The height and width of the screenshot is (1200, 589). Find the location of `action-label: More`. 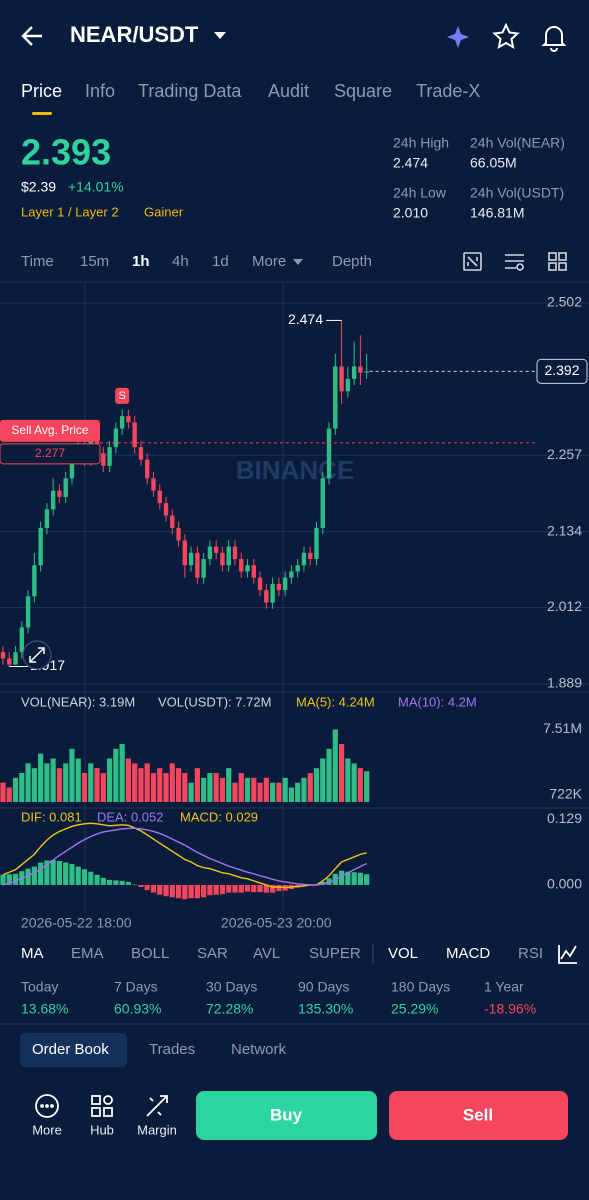

action-label: More is located at coordinates (47, 1129).